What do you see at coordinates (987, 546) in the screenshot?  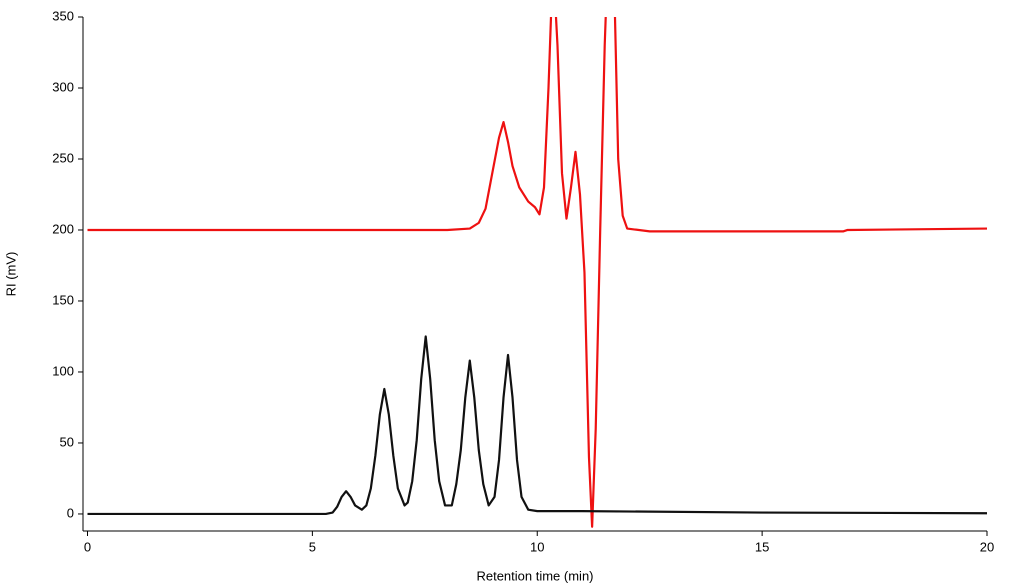 I see `x-tick-label: 20` at bounding box center [987, 546].